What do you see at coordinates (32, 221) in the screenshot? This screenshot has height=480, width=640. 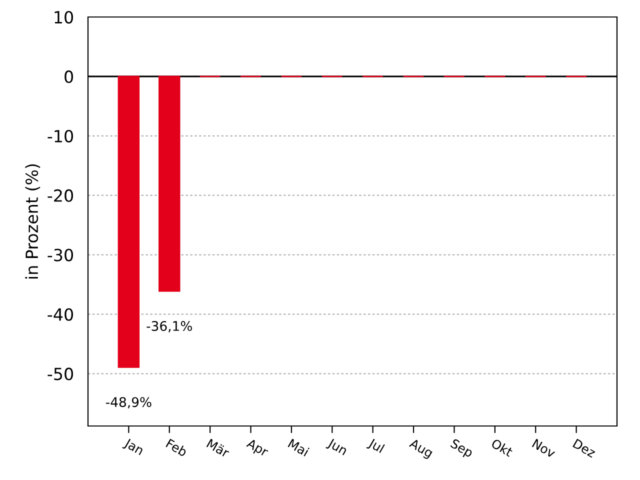 I see `y-axis-title: in Prozent (%)` at bounding box center [32, 221].